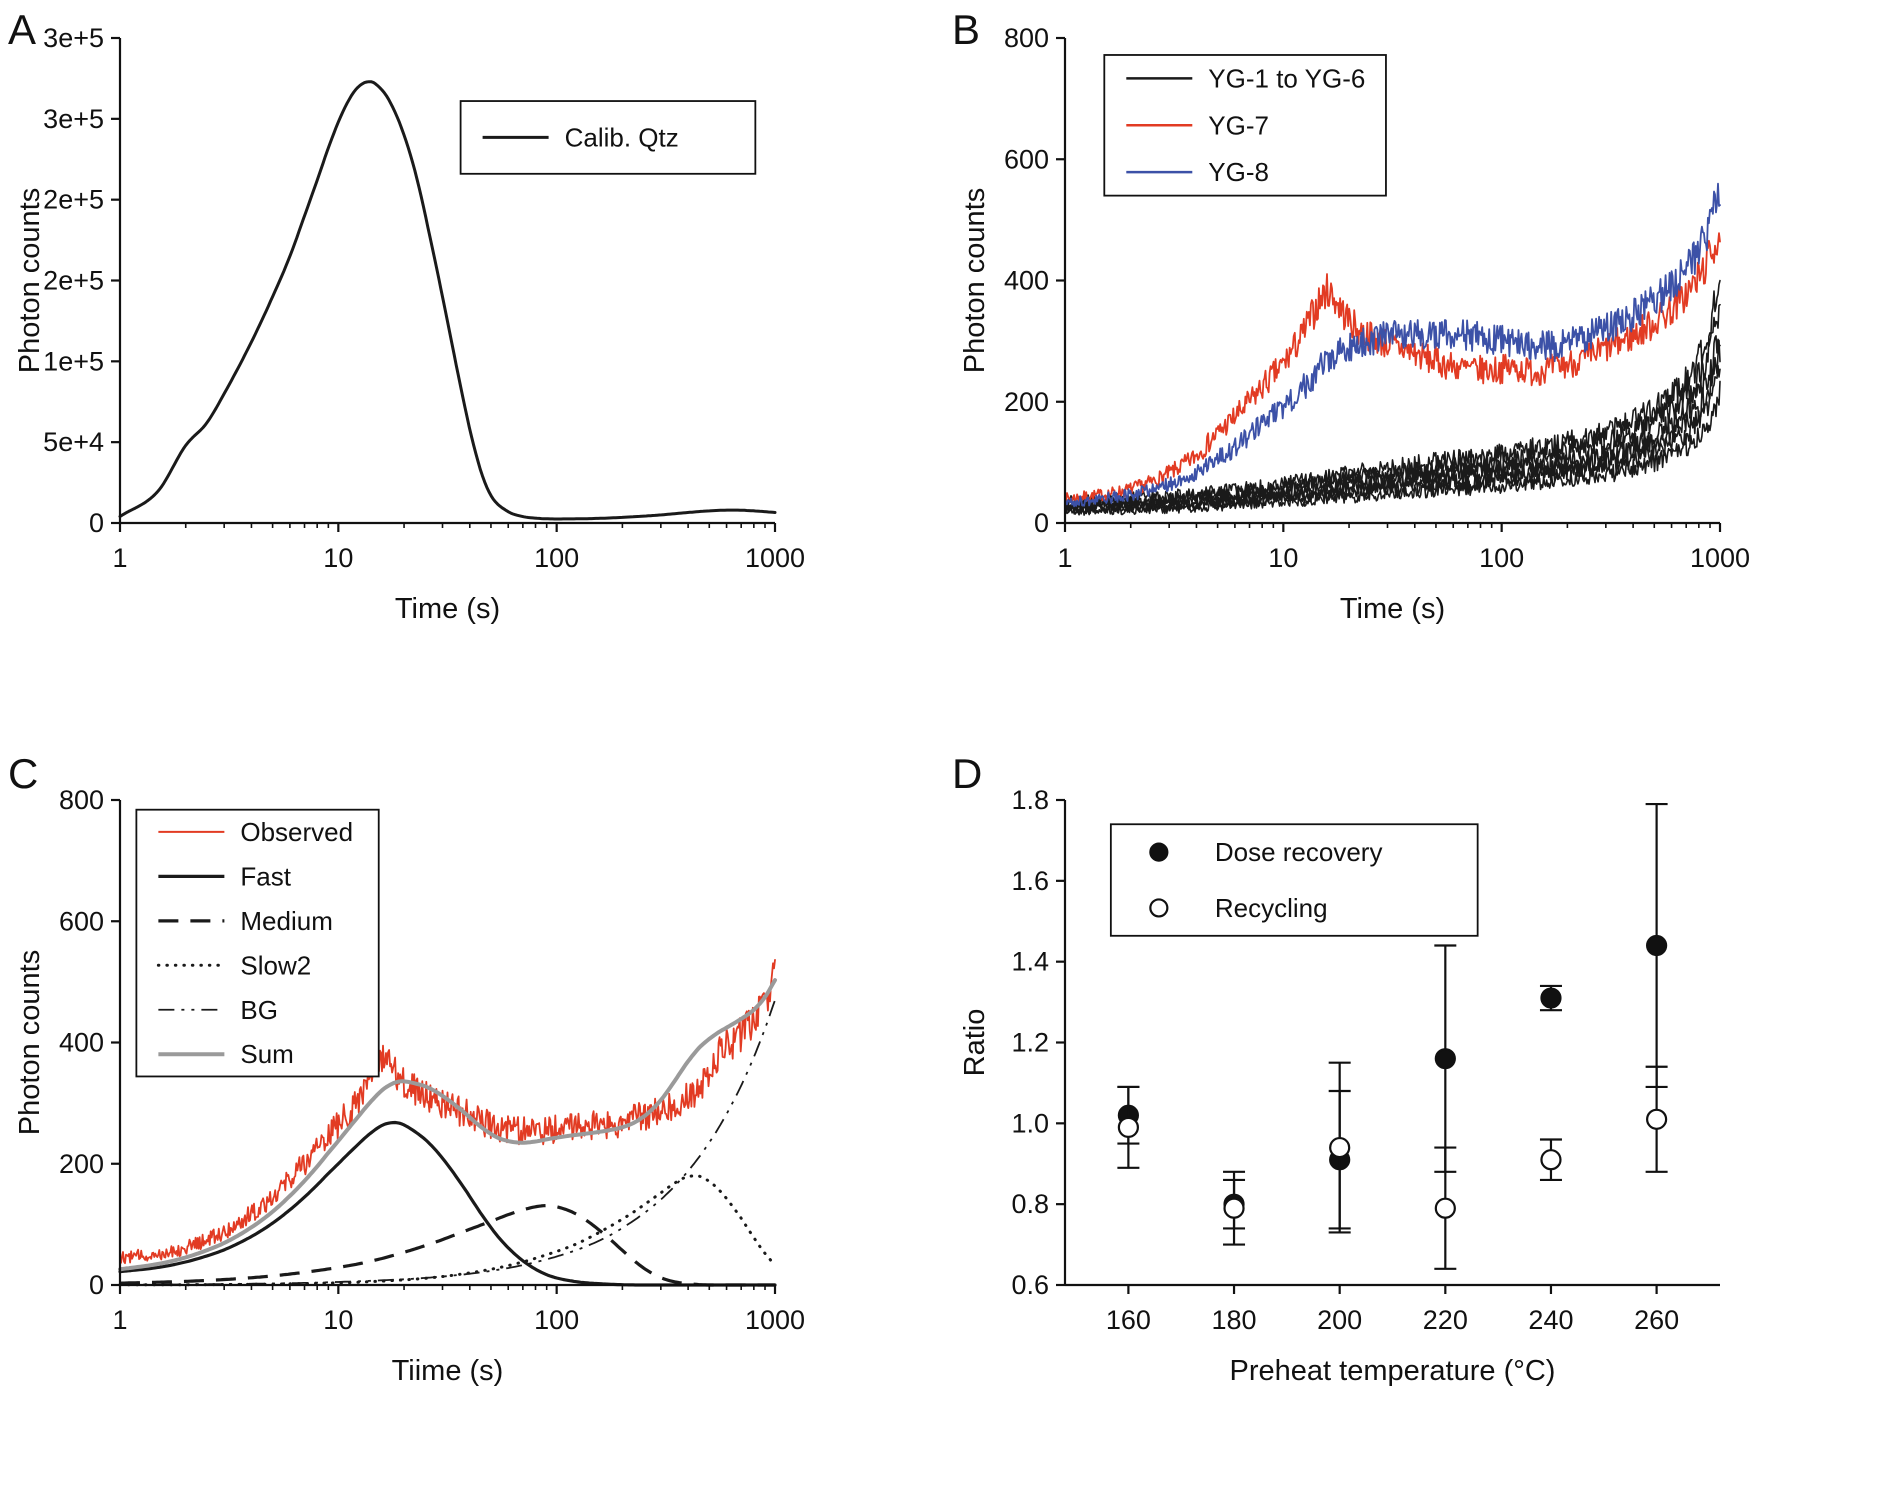  Describe the element at coordinates (265, 876) in the screenshot. I see `svg-text: Fast` at that location.